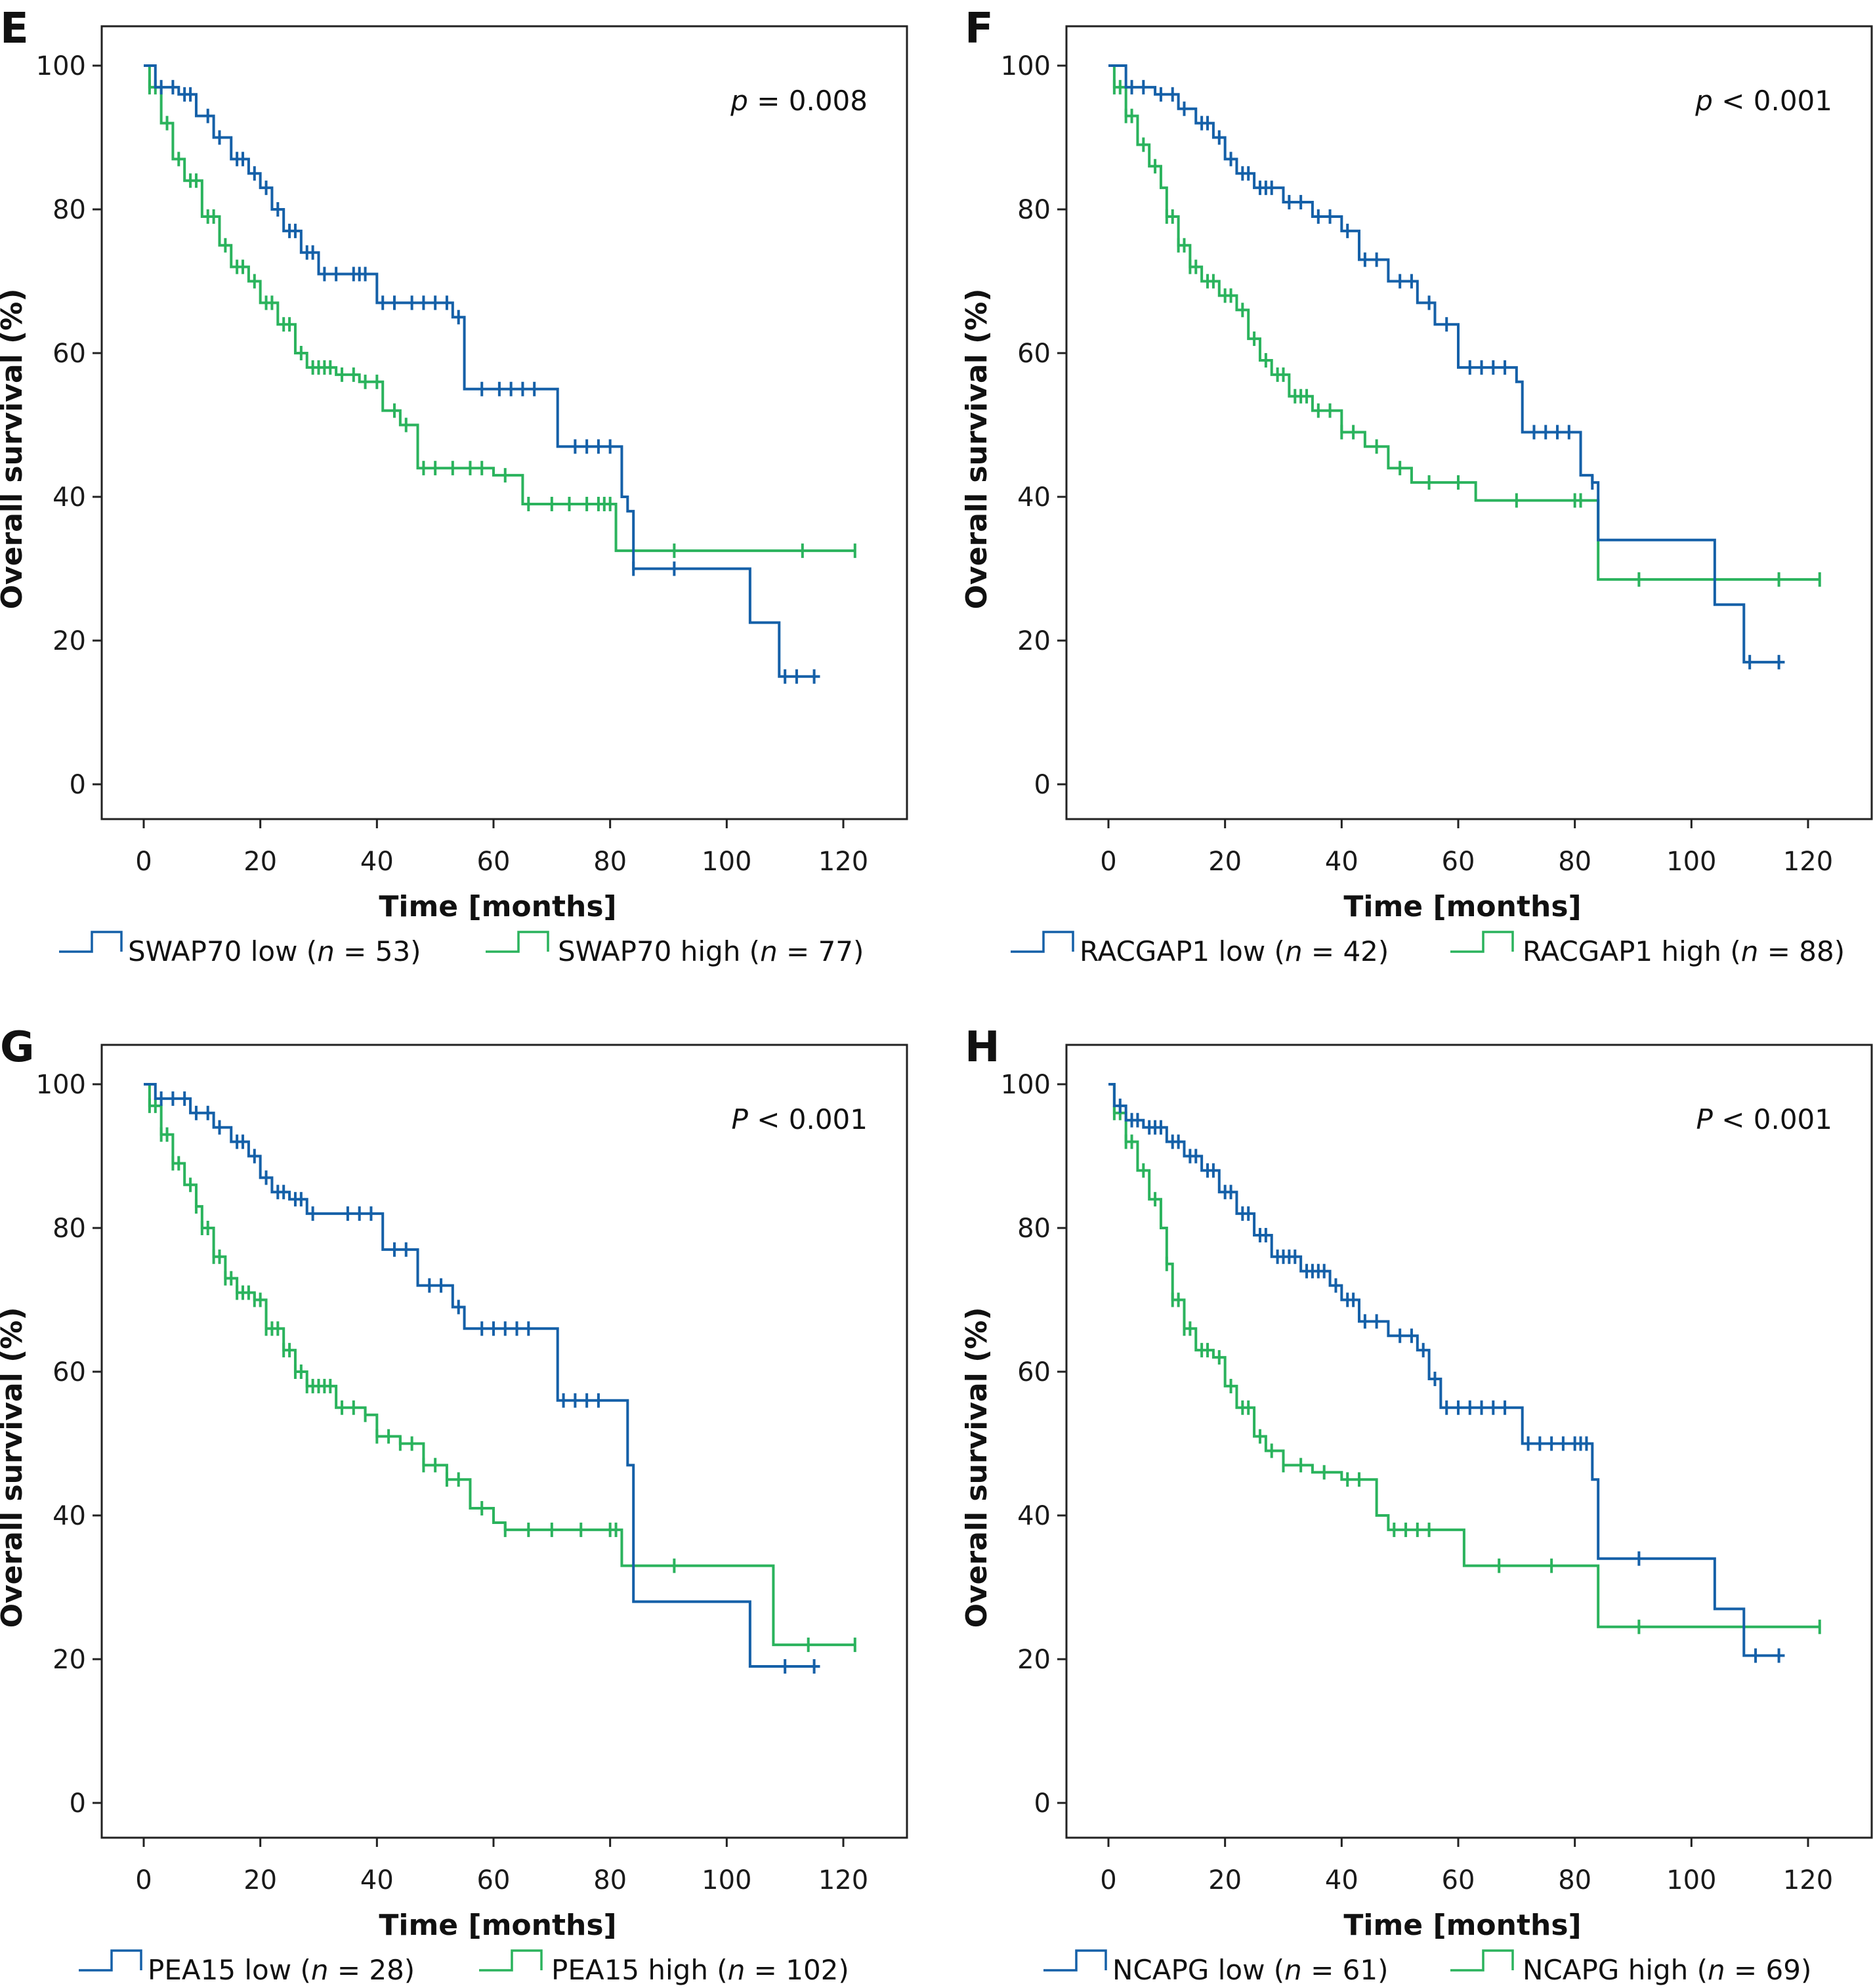 This screenshot has width=1873, height=1988. What do you see at coordinates (1250, 1970) in the screenshot?
I see `legend-label: NCAPG low (n = 61)` at bounding box center [1250, 1970].